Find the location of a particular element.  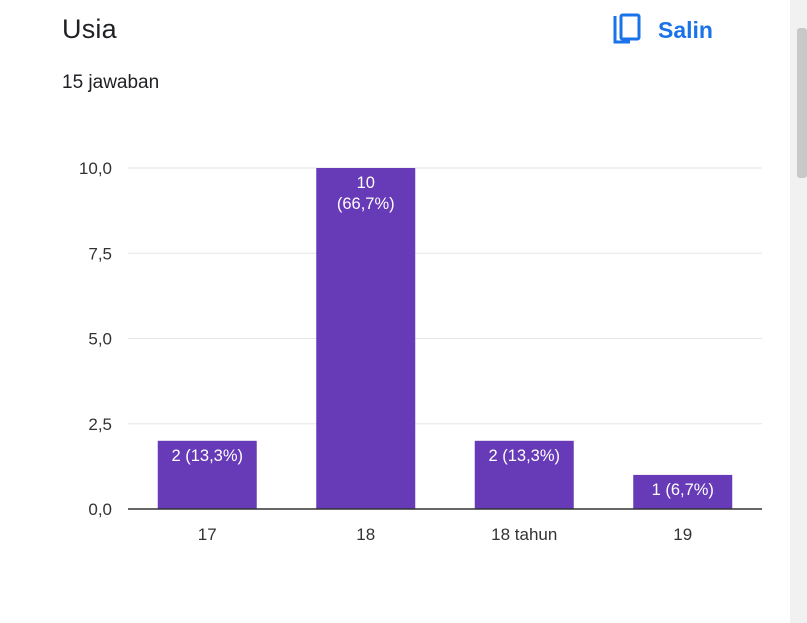

copy-button-label: Salin is located at coordinates (685, 29).